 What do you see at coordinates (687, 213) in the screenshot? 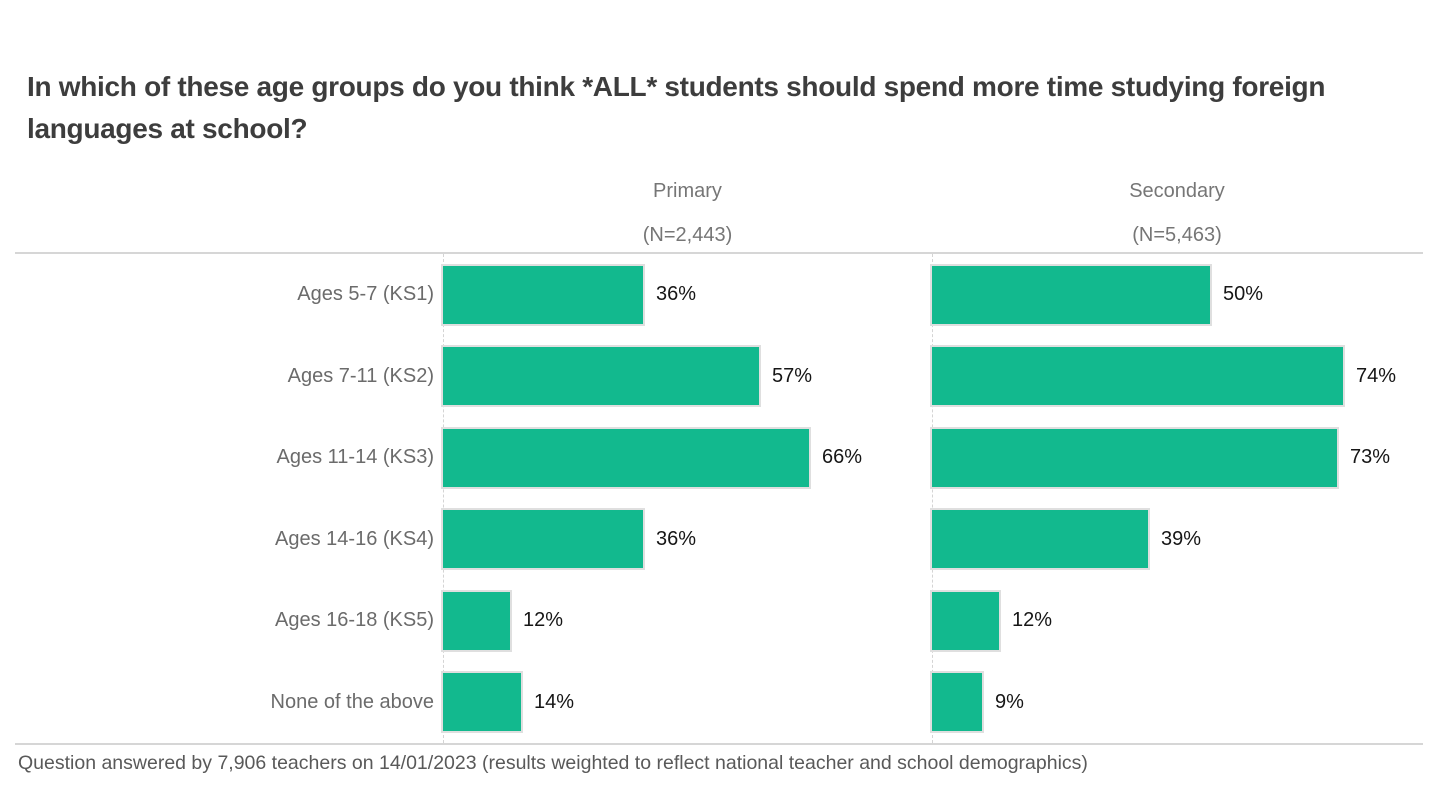
I see `primary-column-header: Primary (N=2,443)` at bounding box center [687, 213].